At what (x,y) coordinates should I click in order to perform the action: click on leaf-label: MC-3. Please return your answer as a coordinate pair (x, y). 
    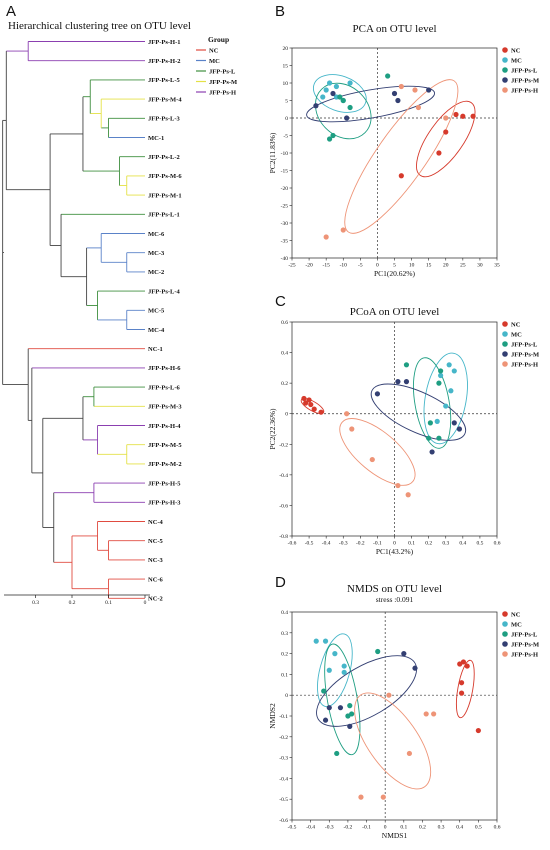
    Looking at the image, I should click on (156, 253).